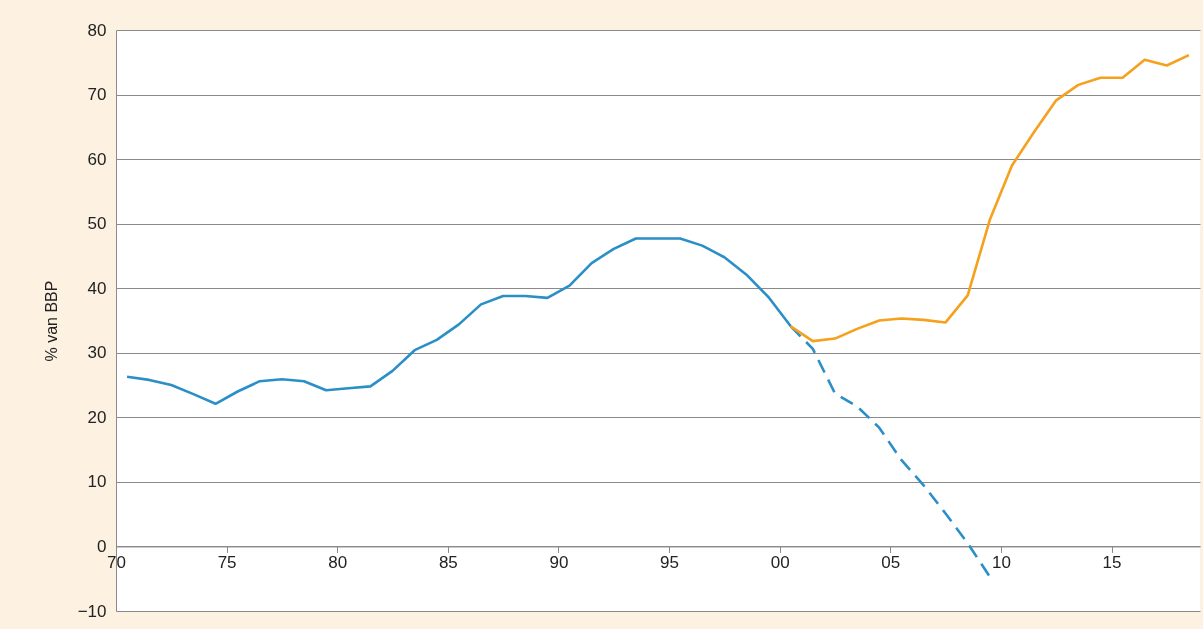 The height and width of the screenshot is (629, 1203). I want to click on x-tick-label: 90, so click(559, 562).